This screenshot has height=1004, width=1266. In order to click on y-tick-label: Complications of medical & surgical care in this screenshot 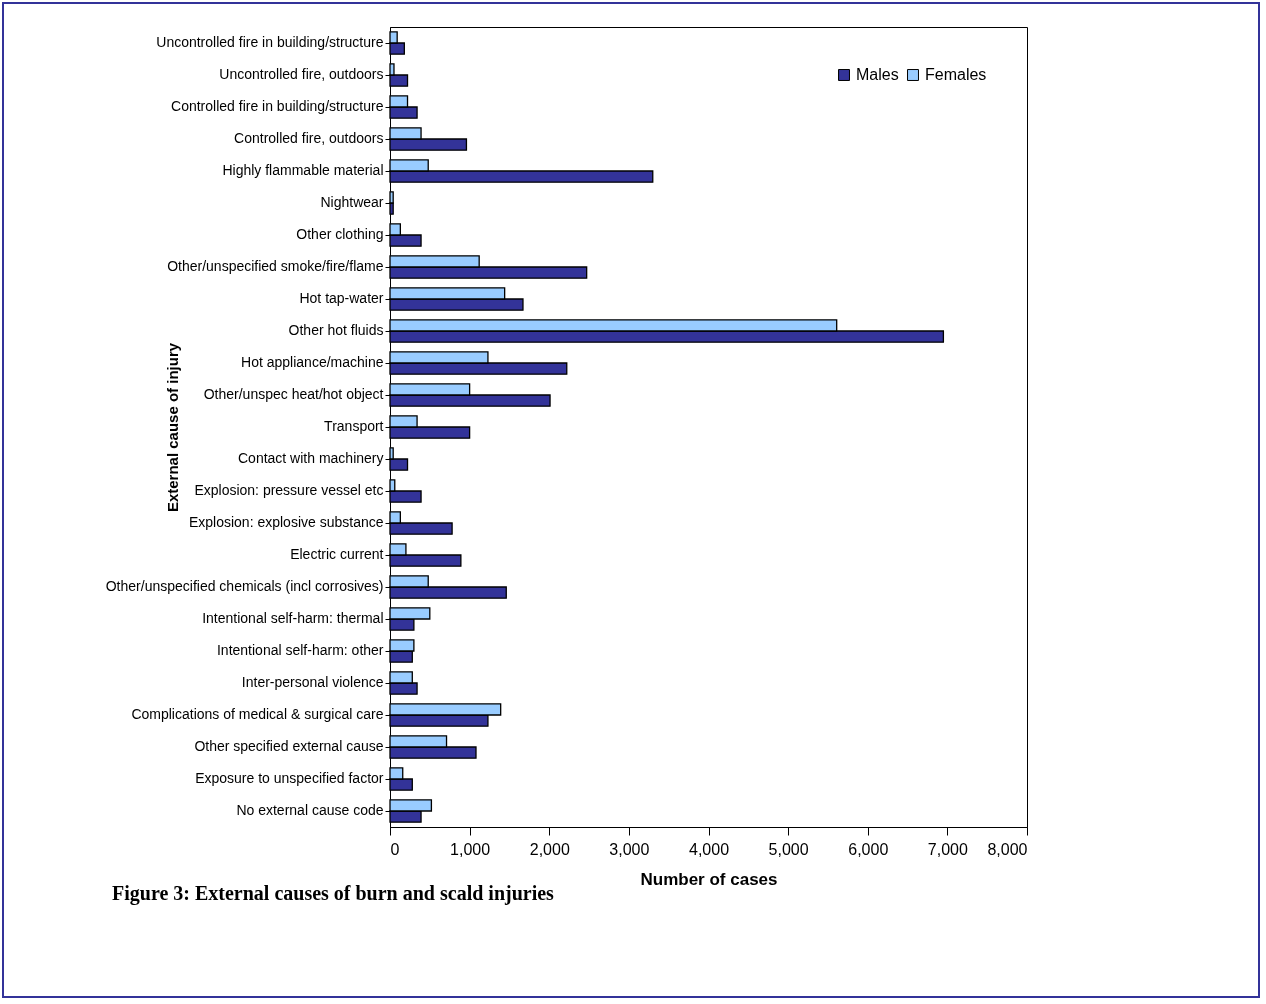, I will do `click(257, 714)`.